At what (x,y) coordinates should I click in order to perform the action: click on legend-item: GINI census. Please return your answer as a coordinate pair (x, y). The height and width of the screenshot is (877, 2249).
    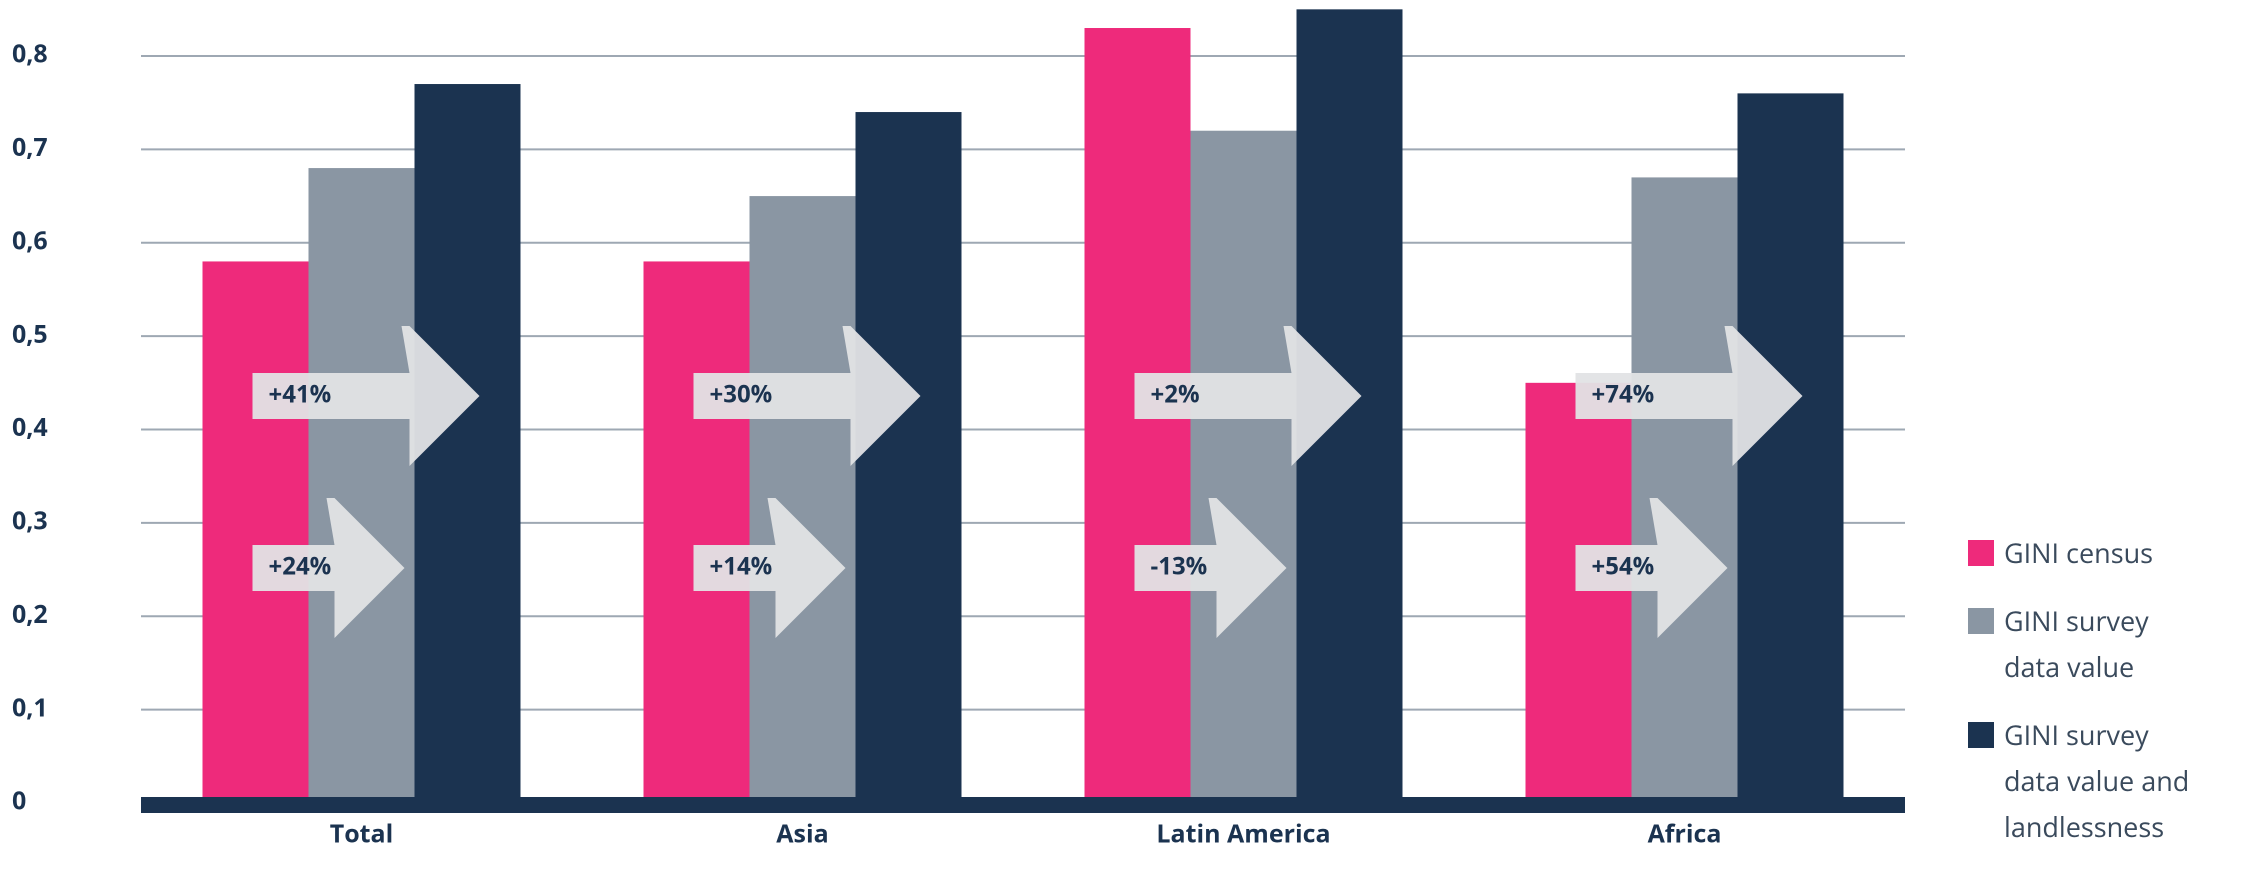
    Looking at the image, I should click on (2088, 553).